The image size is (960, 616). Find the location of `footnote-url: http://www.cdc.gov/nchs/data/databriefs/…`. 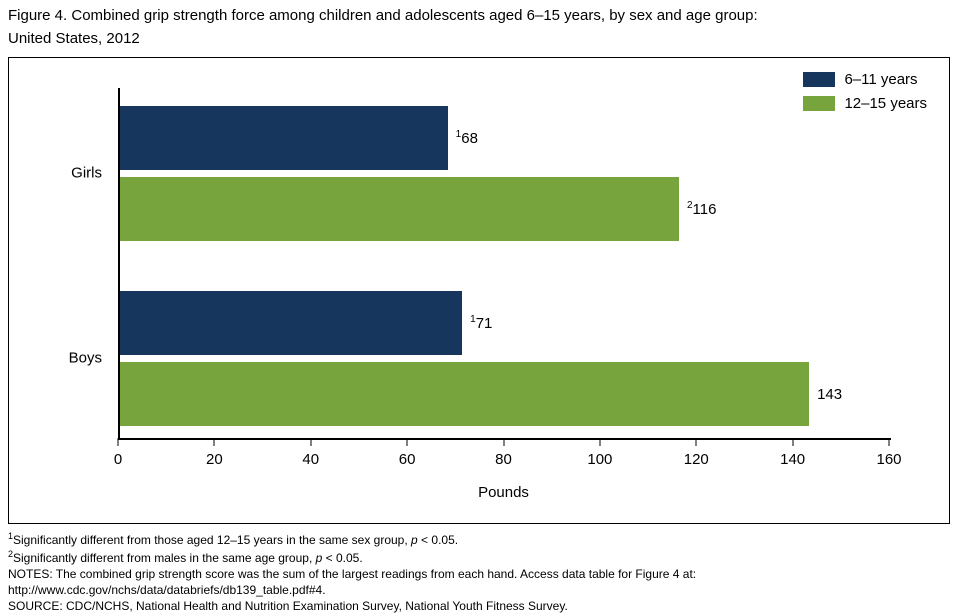

footnote-url: http://www.cdc.gov/nchs/data/databriefs/… is located at coordinates (480, 591).